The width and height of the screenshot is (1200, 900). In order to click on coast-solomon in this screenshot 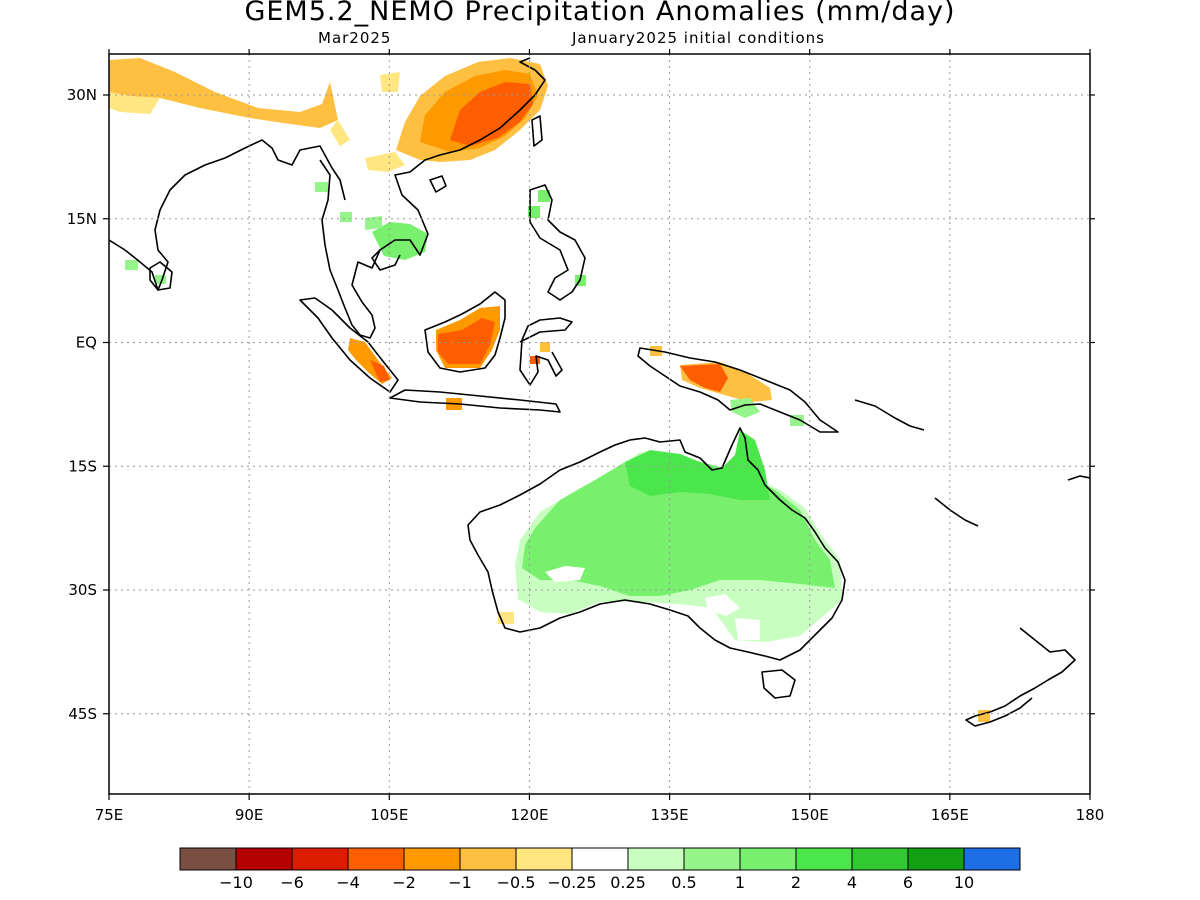, I will do `click(889, 415)`.